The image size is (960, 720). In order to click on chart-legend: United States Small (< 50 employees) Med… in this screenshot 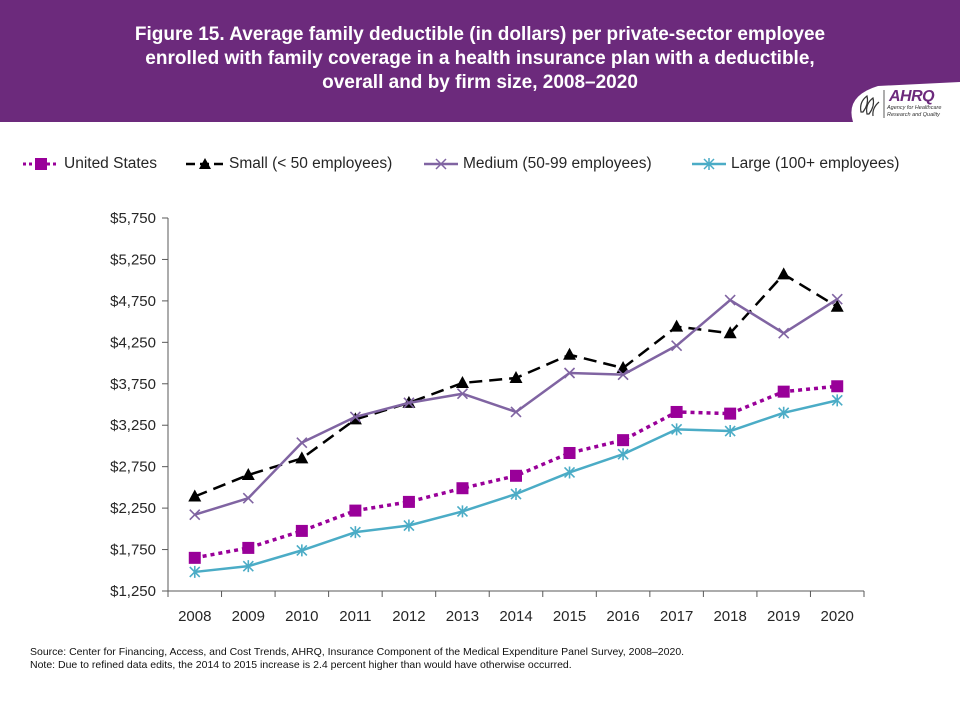, I will do `click(482, 164)`.